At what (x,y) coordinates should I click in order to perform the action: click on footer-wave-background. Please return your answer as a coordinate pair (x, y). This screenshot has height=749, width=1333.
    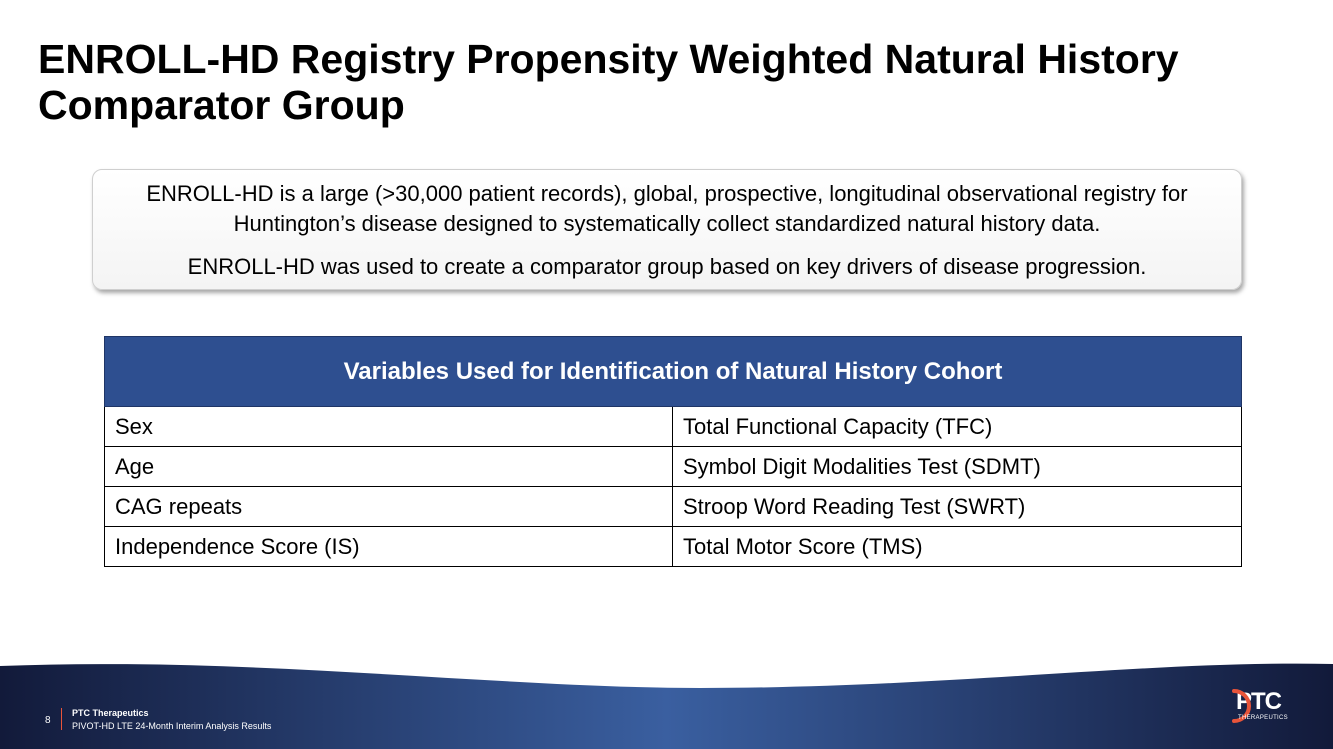
    Looking at the image, I should click on (666, 706).